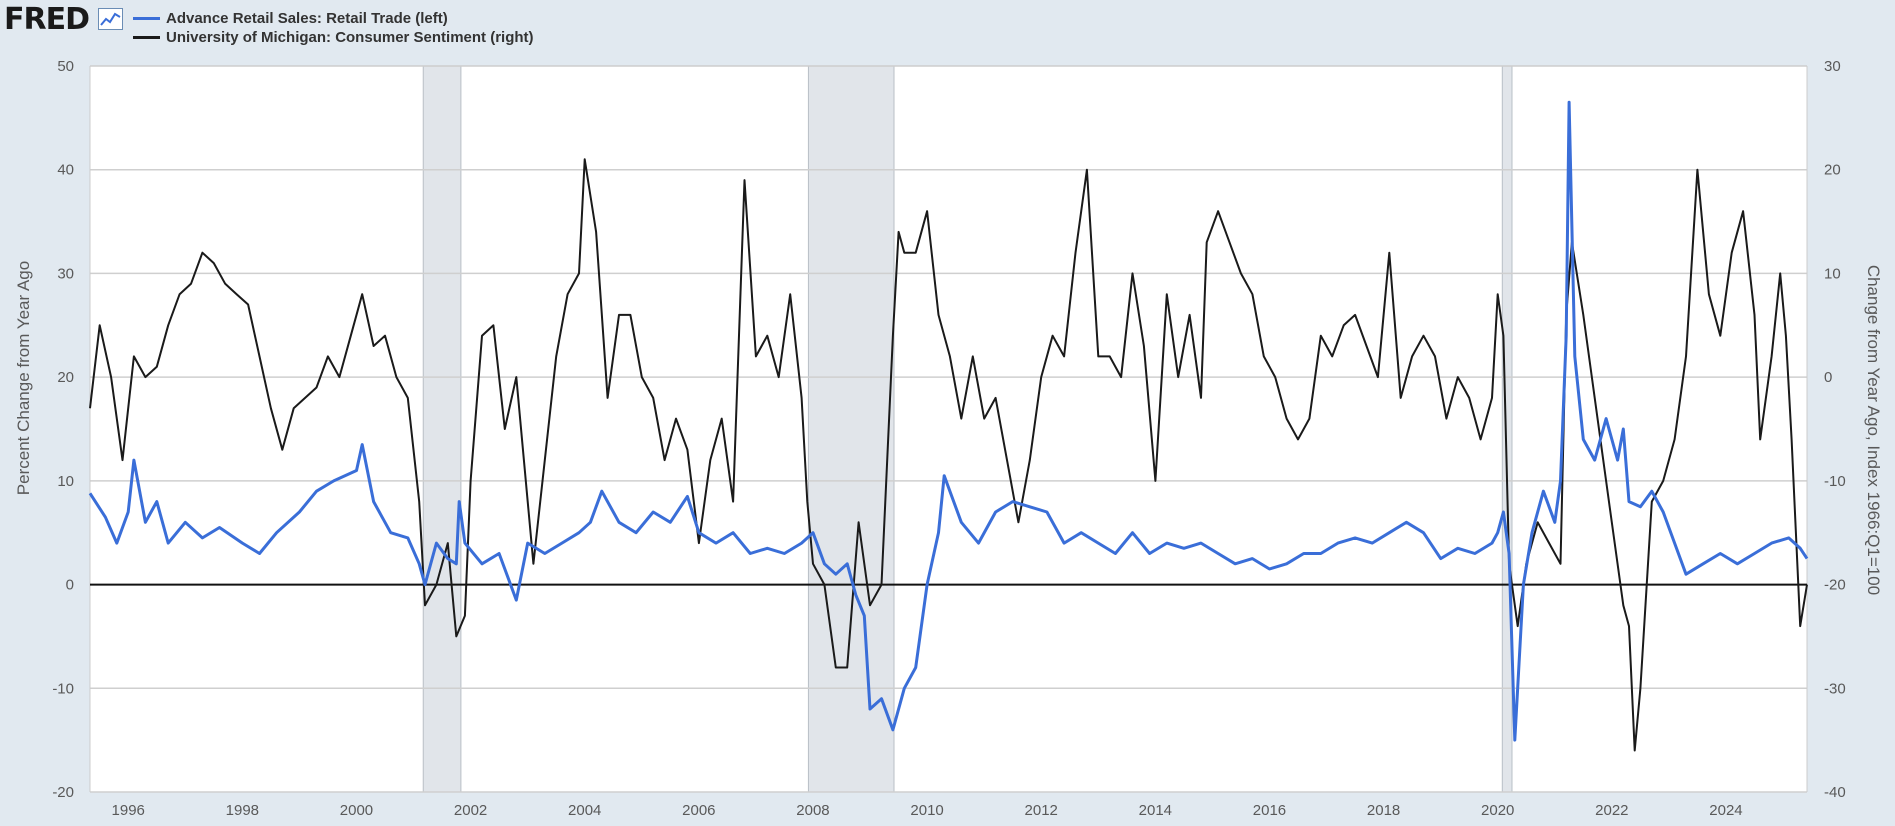 Image resolution: width=1895 pixels, height=826 pixels. I want to click on y-right-tick-label: 0, so click(1828, 377).